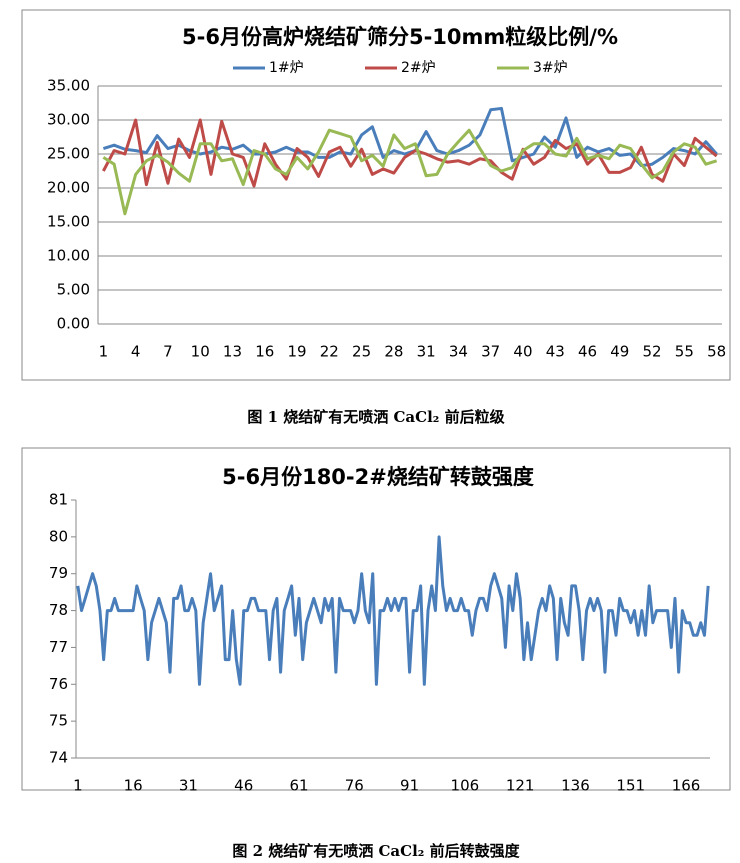  Describe the element at coordinates (522, 352) in the screenshot. I see `x-tick-label: 40` at that location.